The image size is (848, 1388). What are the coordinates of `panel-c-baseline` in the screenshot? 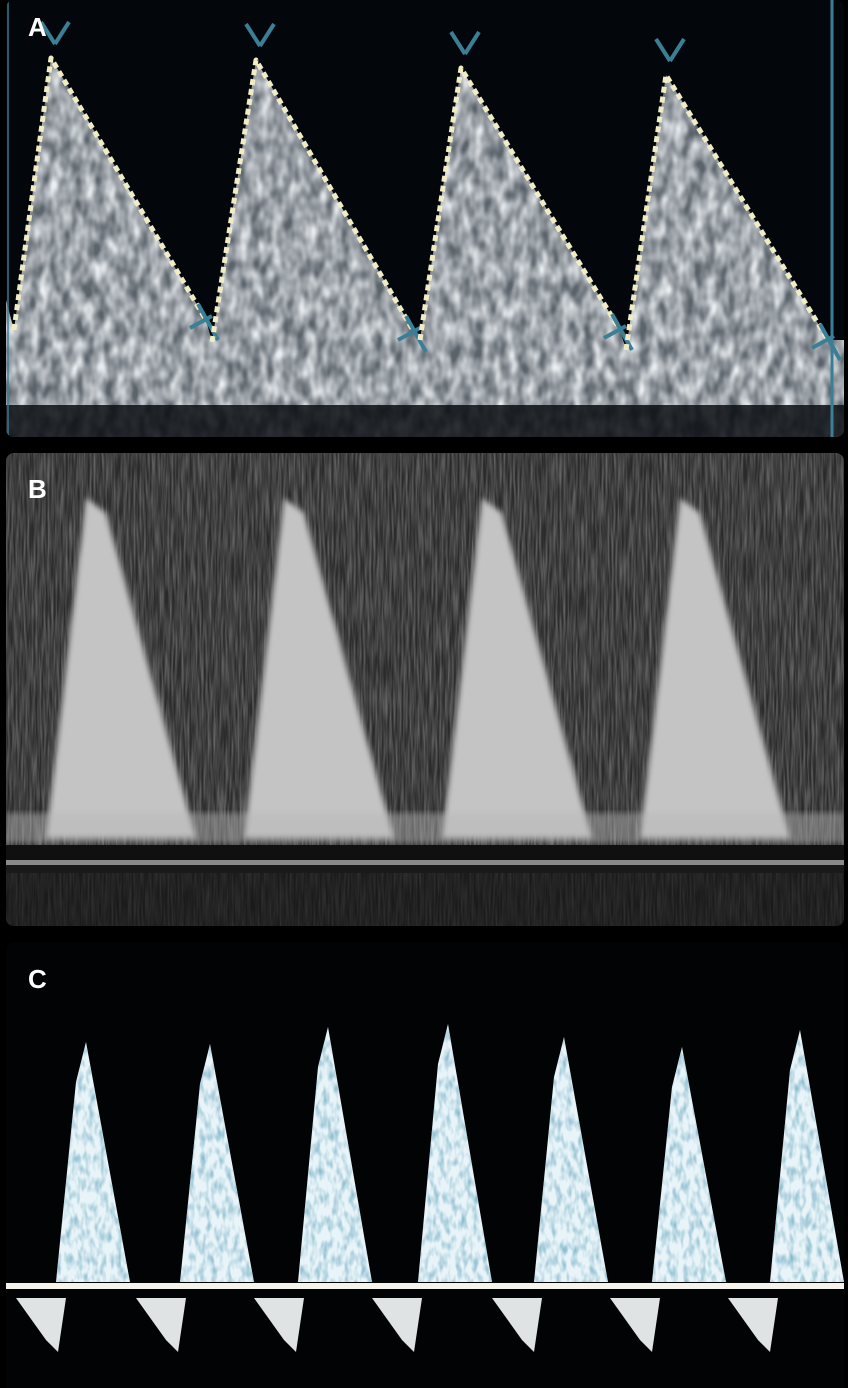 It's located at (425, 1286).